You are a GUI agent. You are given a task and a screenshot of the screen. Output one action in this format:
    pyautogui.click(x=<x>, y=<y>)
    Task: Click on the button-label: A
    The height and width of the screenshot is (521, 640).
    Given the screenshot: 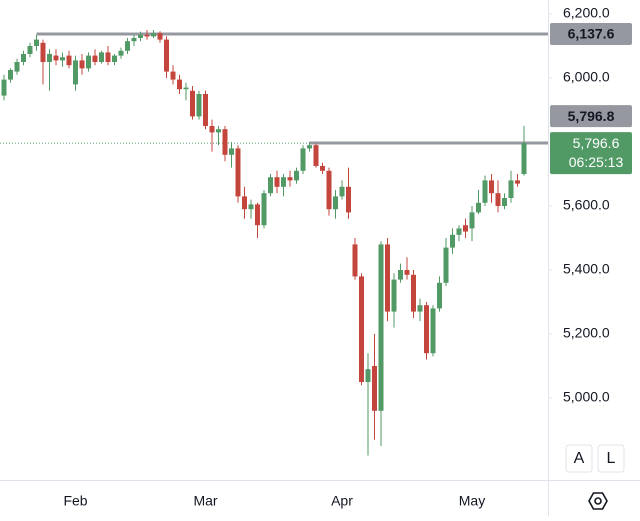 What is the action you would take?
    pyautogui.click(x=579, y=458)
    